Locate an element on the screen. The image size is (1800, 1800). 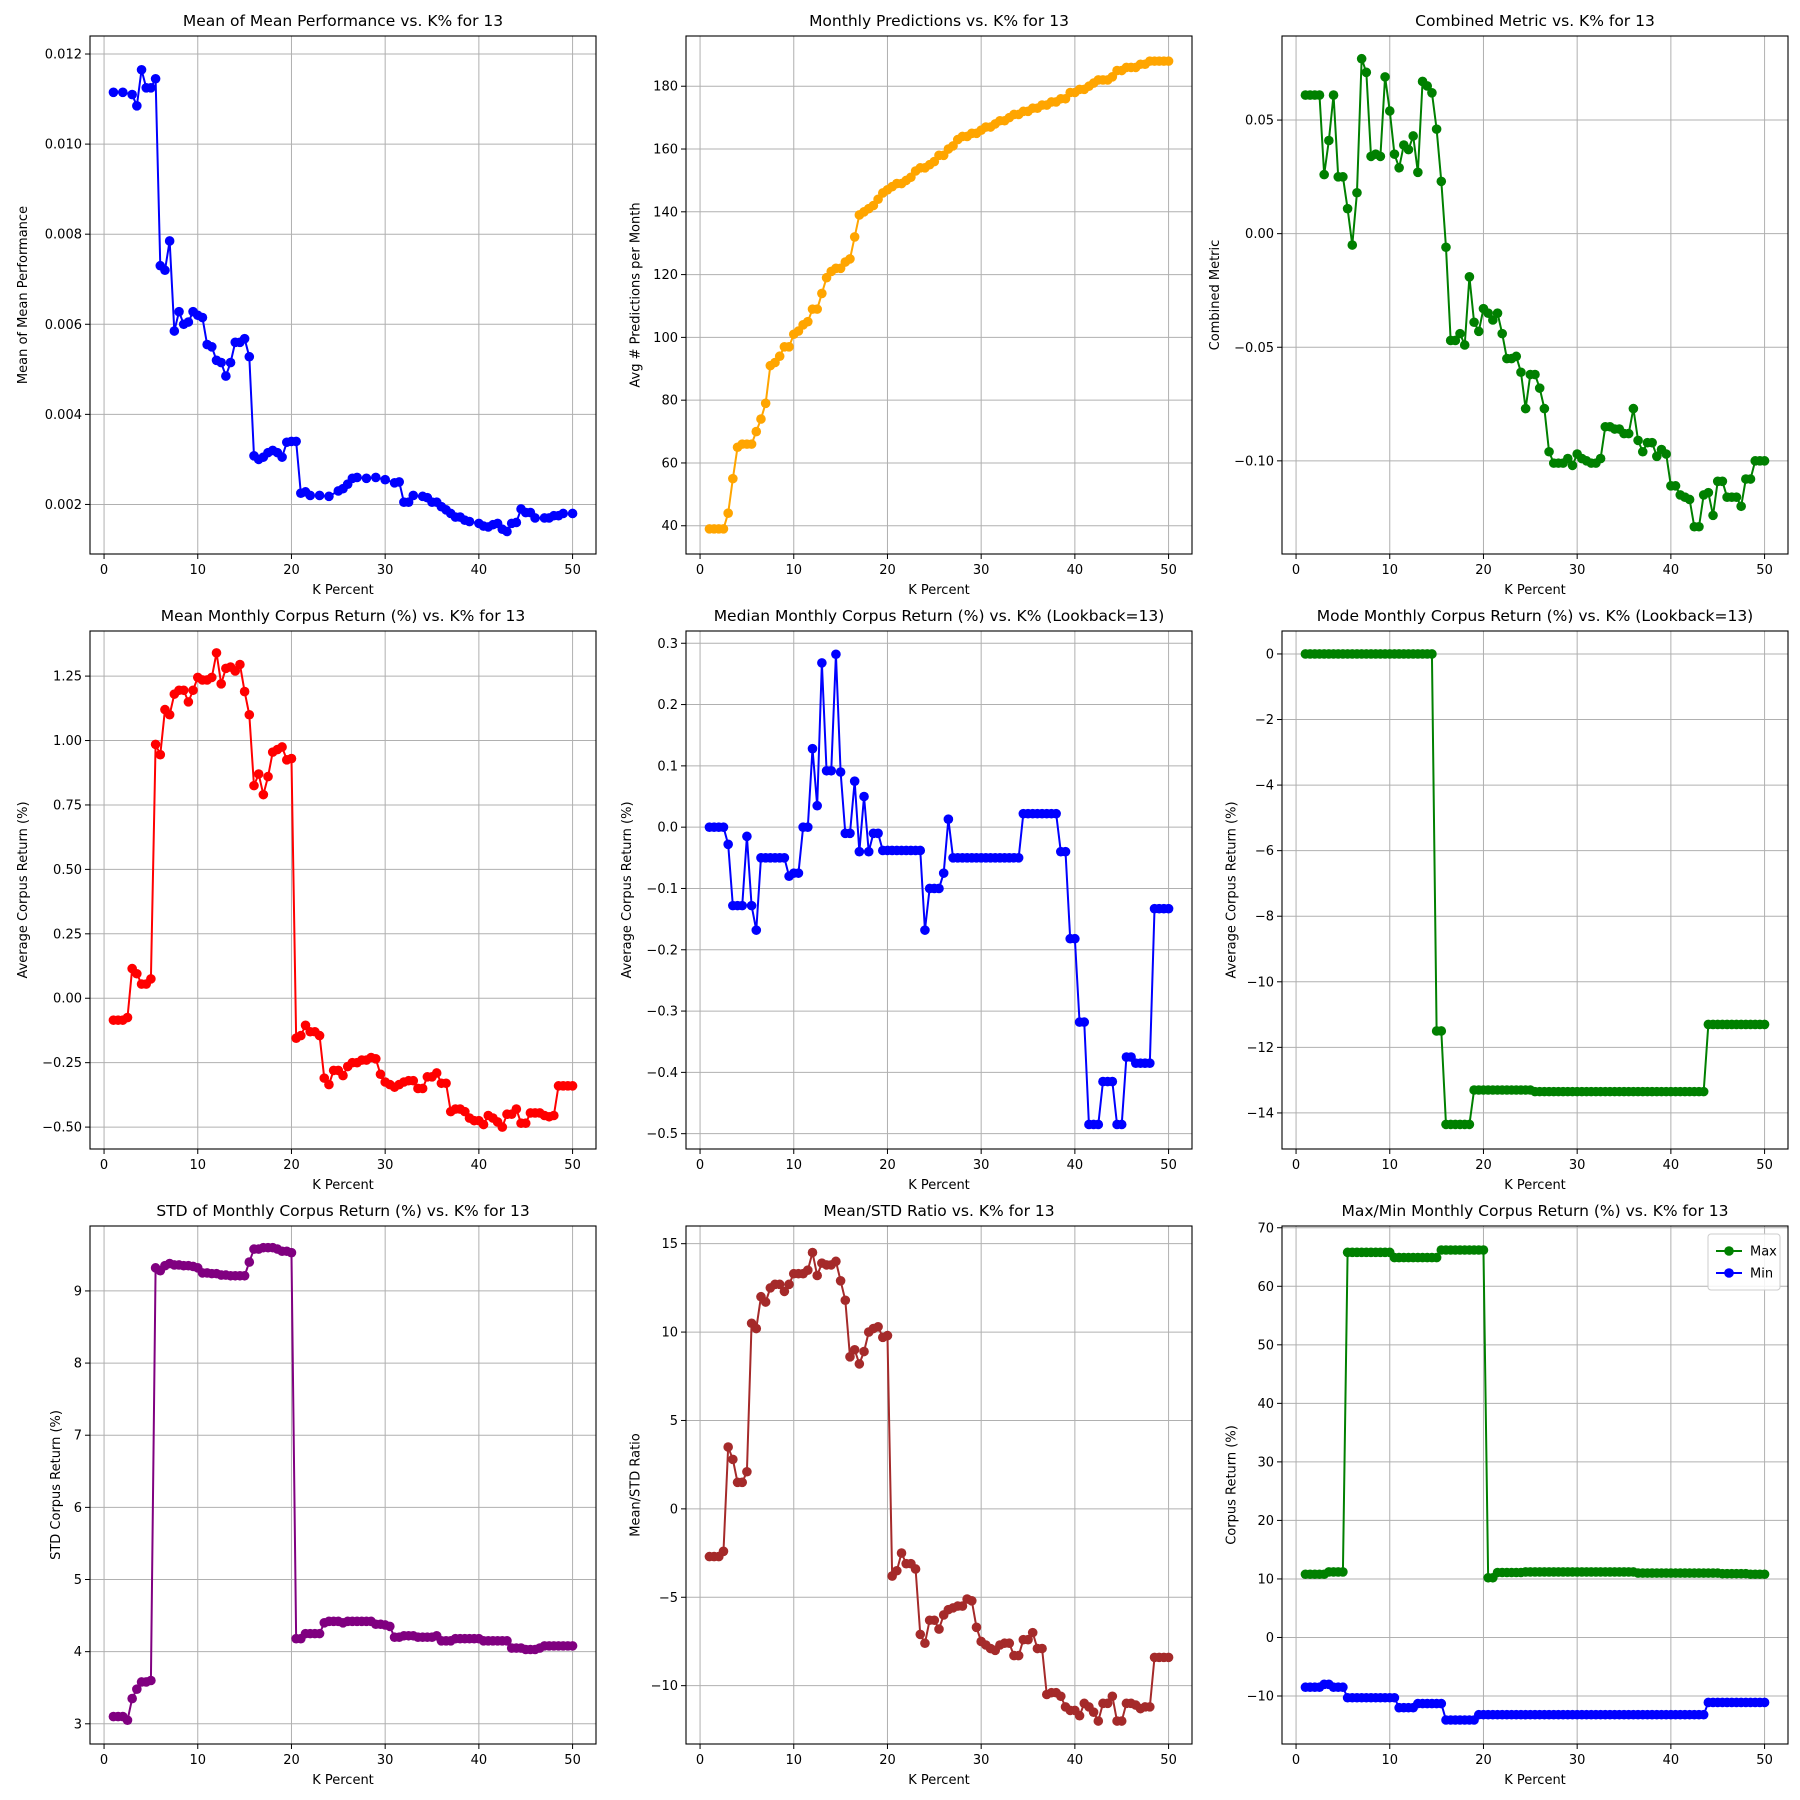
y-tick-label: −0.05 is located at coordinates (1254, 348).